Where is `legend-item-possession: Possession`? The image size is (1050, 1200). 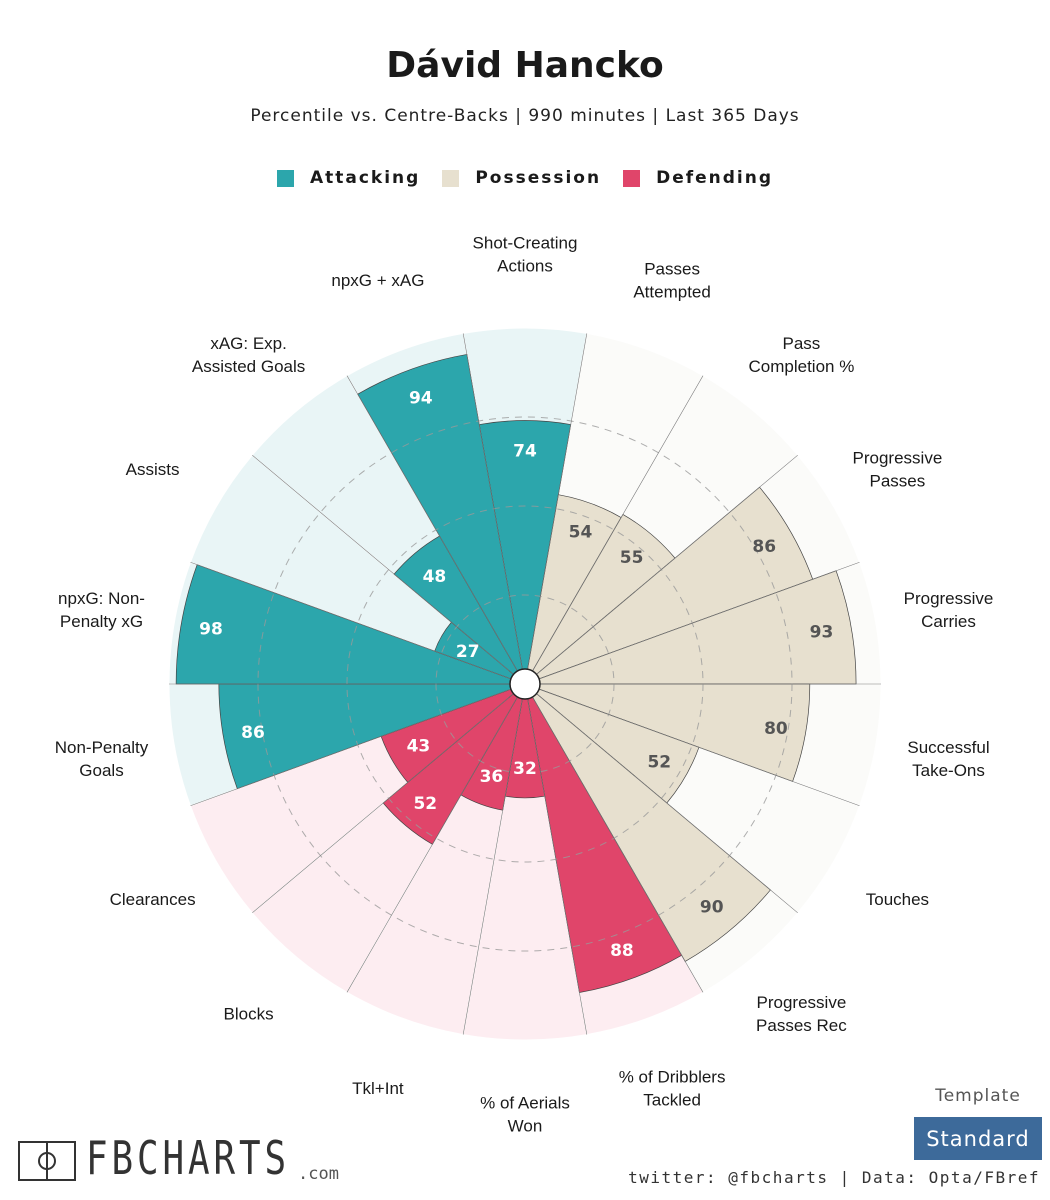
legend-item-possession: Possession is located at coordinates (521, 178).